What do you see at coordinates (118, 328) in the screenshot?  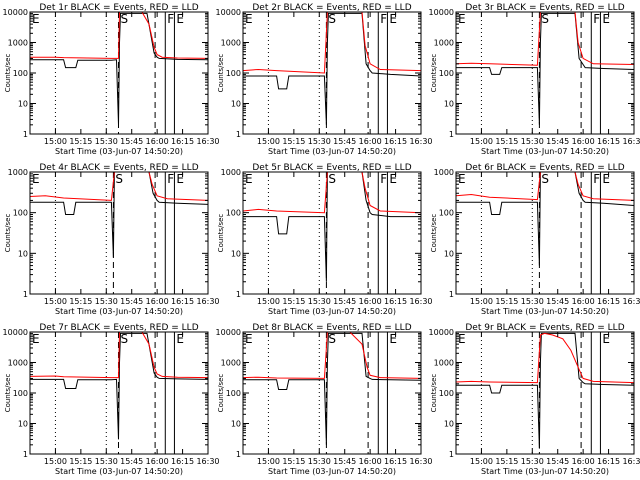 I see `chart-title: Det 7r BLACK = Events, RED = LLD` at bounding box center [118, 328].